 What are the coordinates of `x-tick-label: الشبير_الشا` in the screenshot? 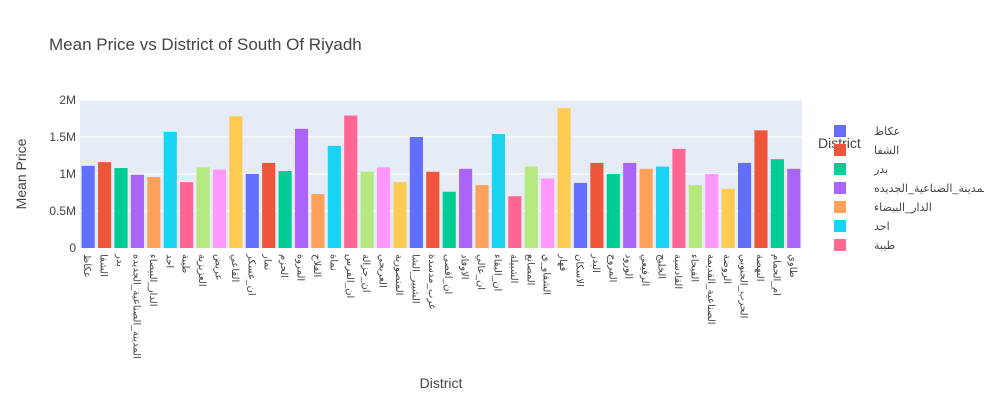 It's located at (414, 279).